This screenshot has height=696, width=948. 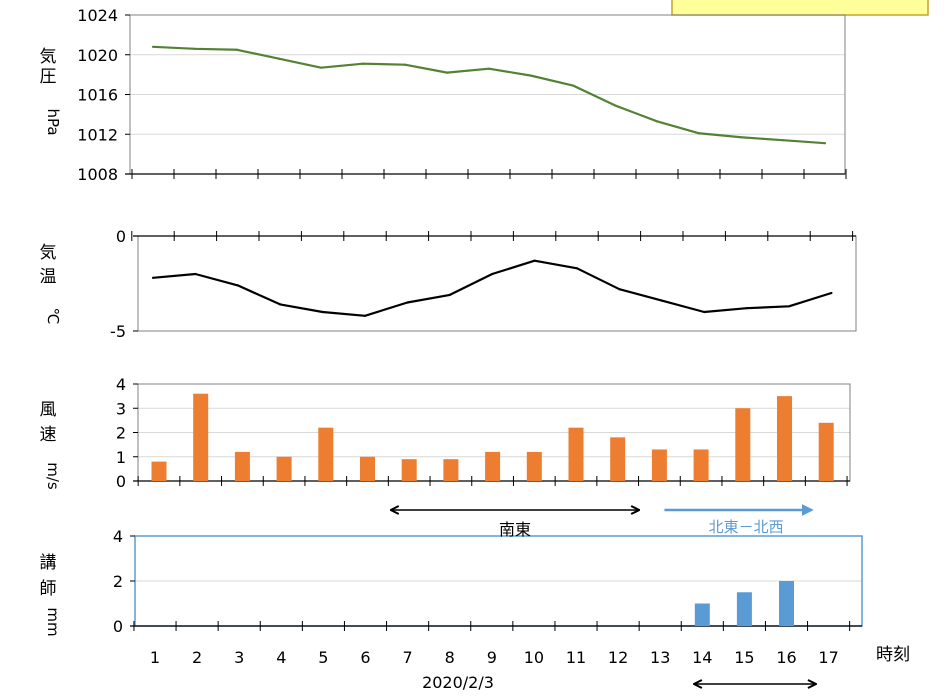 I want to click on x-tick-label: 10, so click(x=534, y=657).